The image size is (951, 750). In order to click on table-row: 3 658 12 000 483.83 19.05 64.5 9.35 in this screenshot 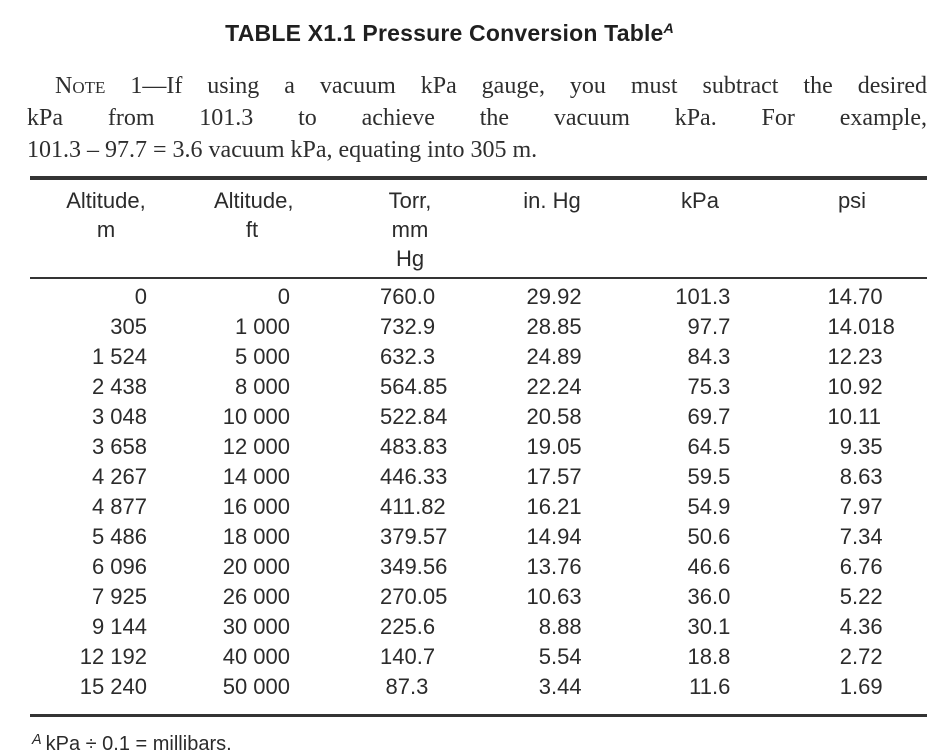, I will do `click(478, 447)`.